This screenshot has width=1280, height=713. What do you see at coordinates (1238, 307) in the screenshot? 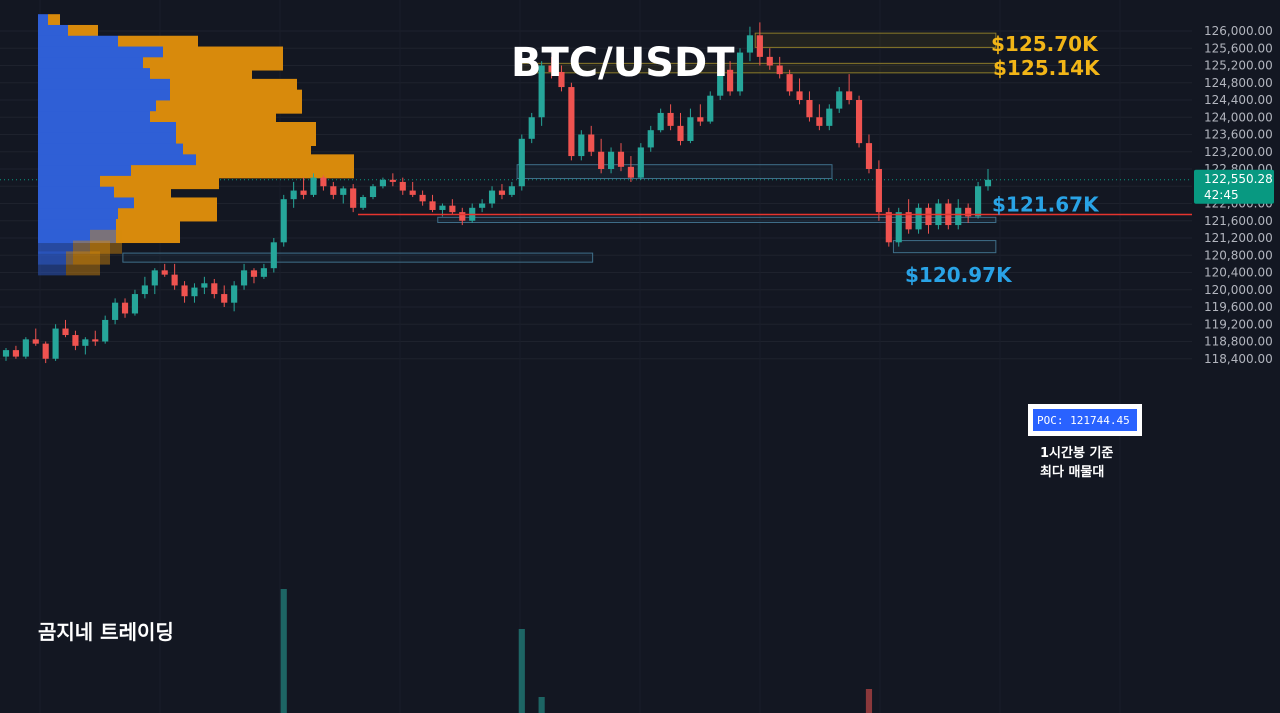
I see `y-tick-label-16: 119,600.00` at bounding box center [1238, 307].